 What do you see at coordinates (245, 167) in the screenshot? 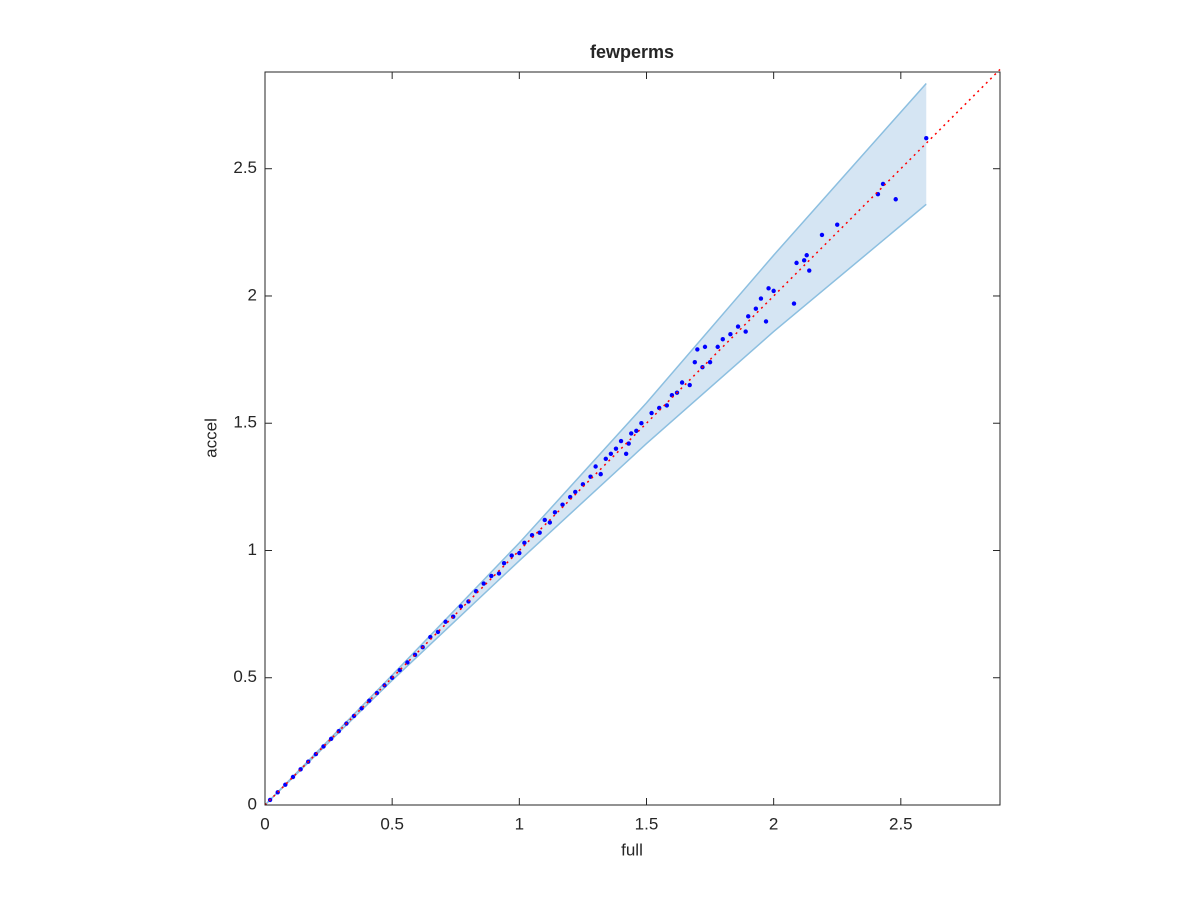
I see `y-tick-label: 2.5` at bounding box center [245, 167].